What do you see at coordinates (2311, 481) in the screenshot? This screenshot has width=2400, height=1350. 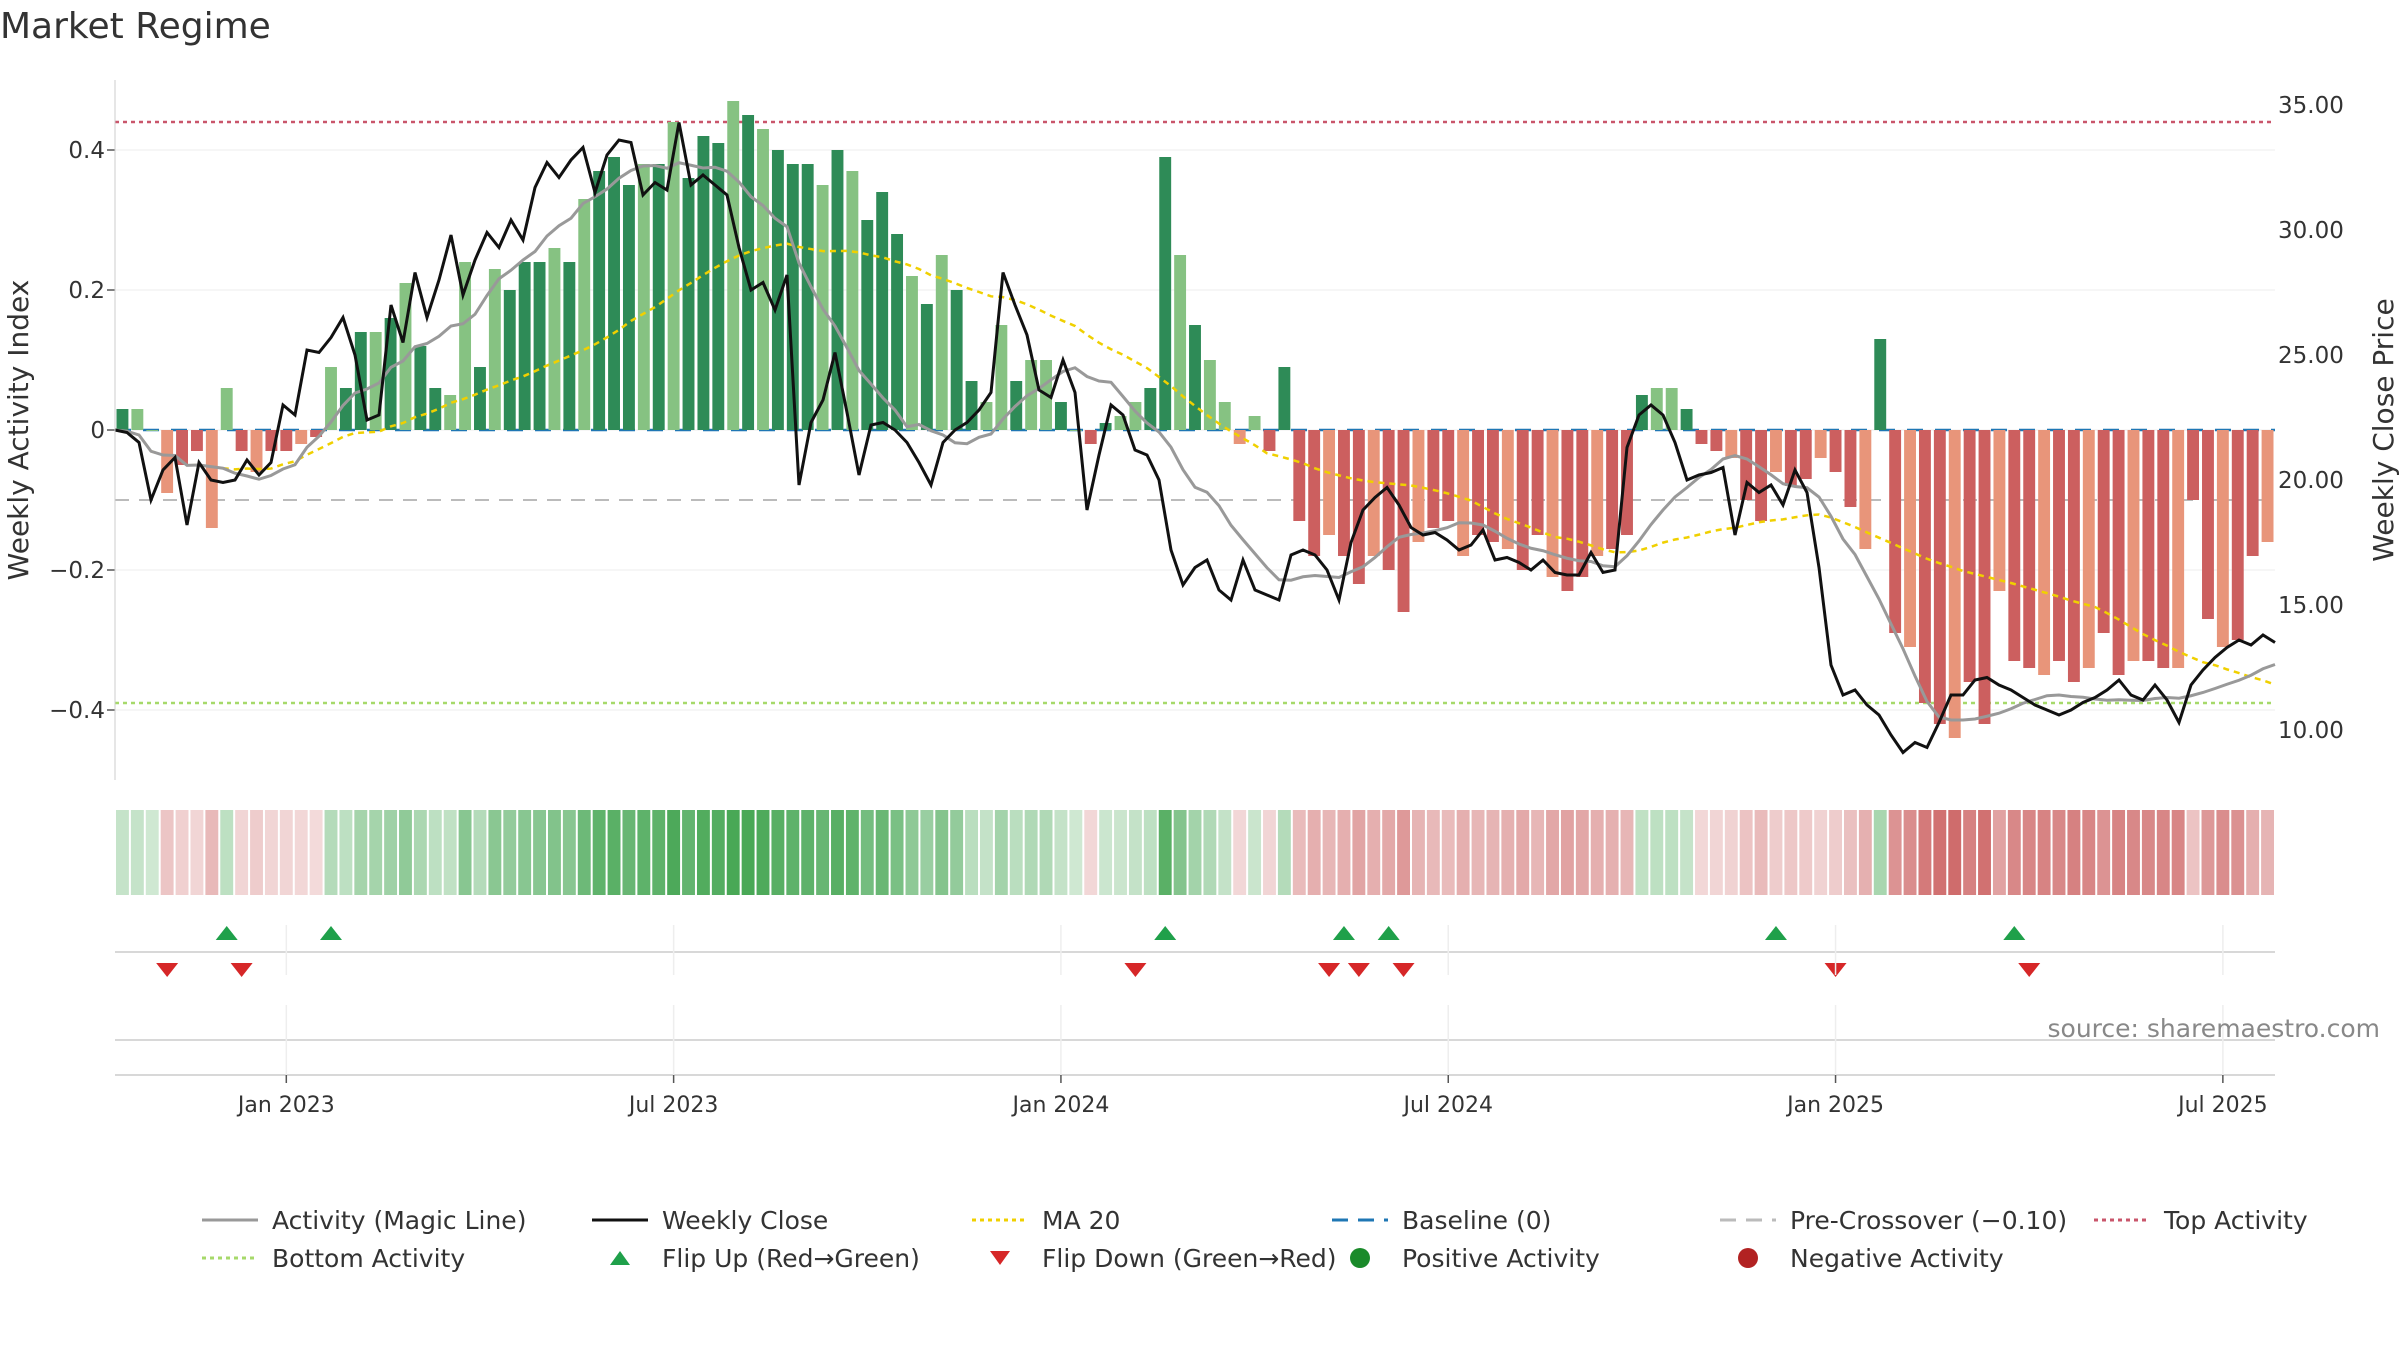 I see `y-right-tick-label: 20.00` at bounding box center [2311, 481].